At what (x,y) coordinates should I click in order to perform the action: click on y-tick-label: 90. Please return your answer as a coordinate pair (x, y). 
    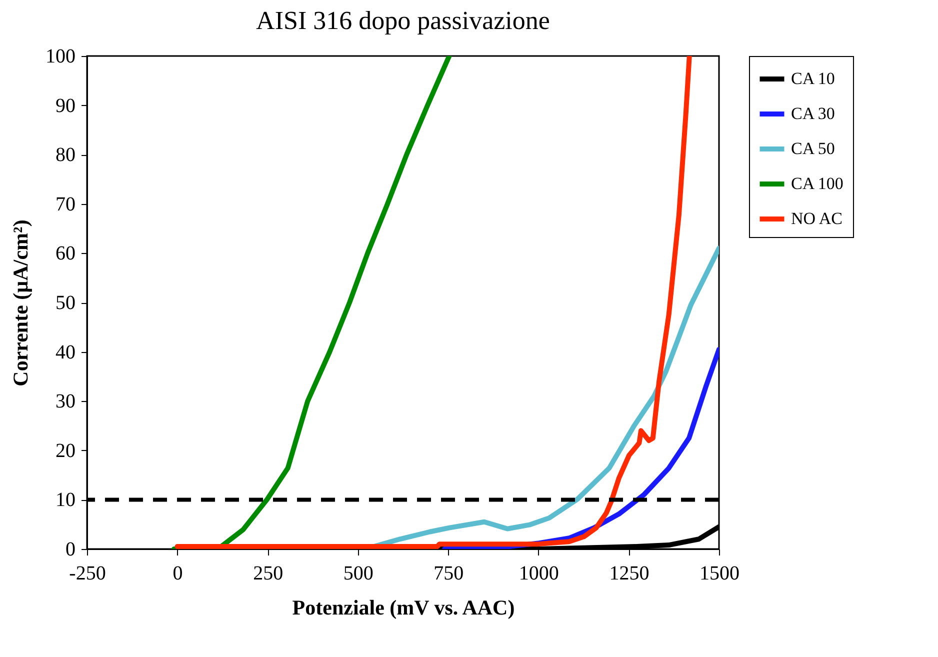
    Looking at the image, I should click on (66, 105).